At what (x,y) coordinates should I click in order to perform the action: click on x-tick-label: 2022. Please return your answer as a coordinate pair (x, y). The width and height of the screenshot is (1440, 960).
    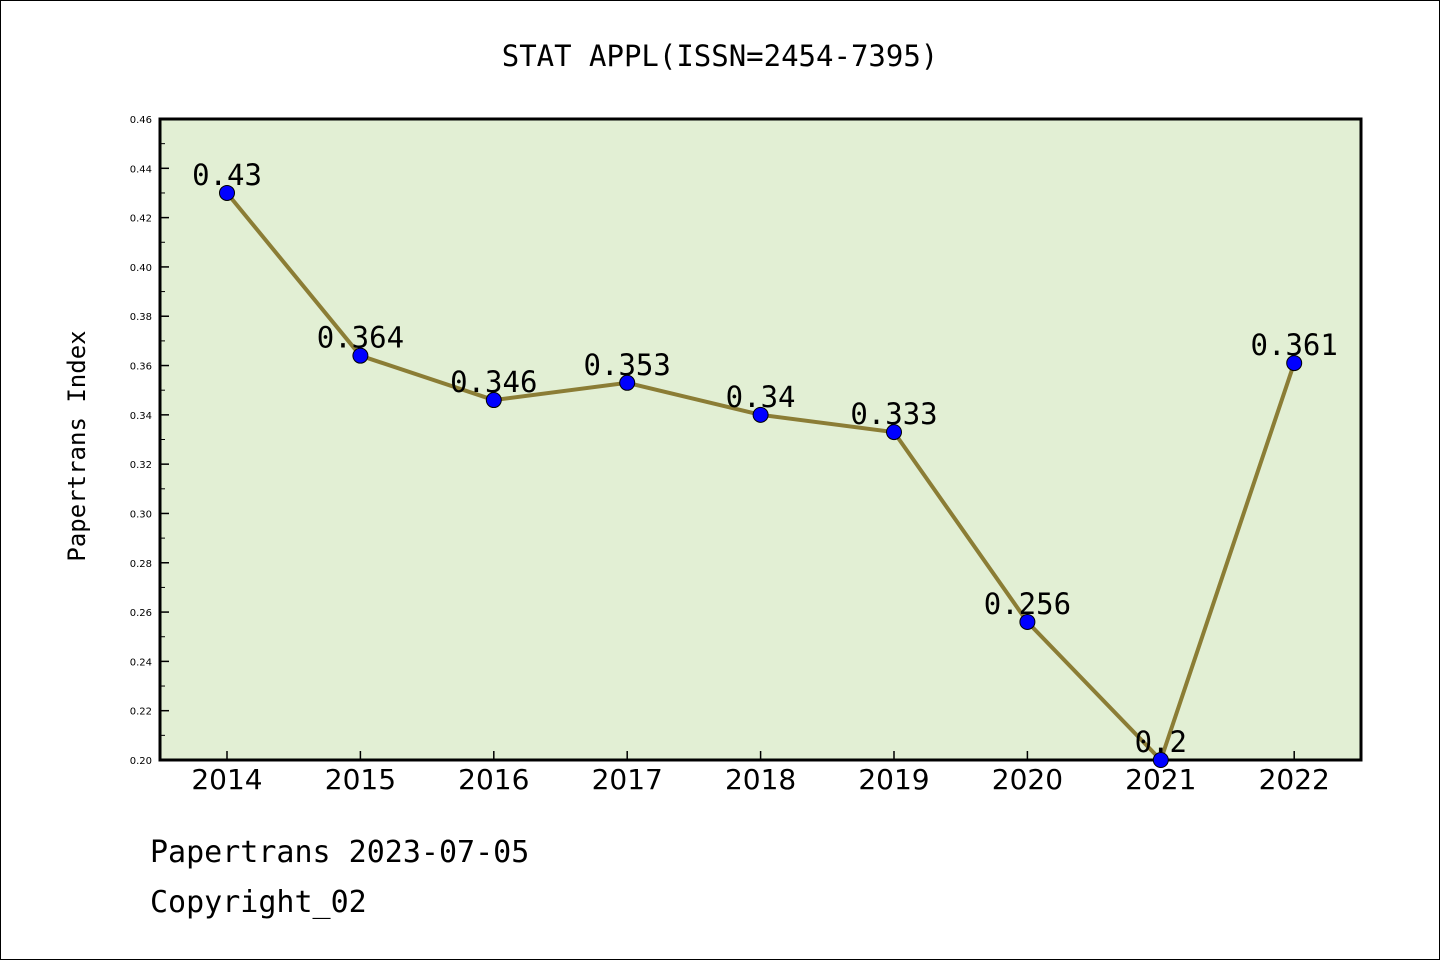
    Looking at the image, I should click on (1294, 779).